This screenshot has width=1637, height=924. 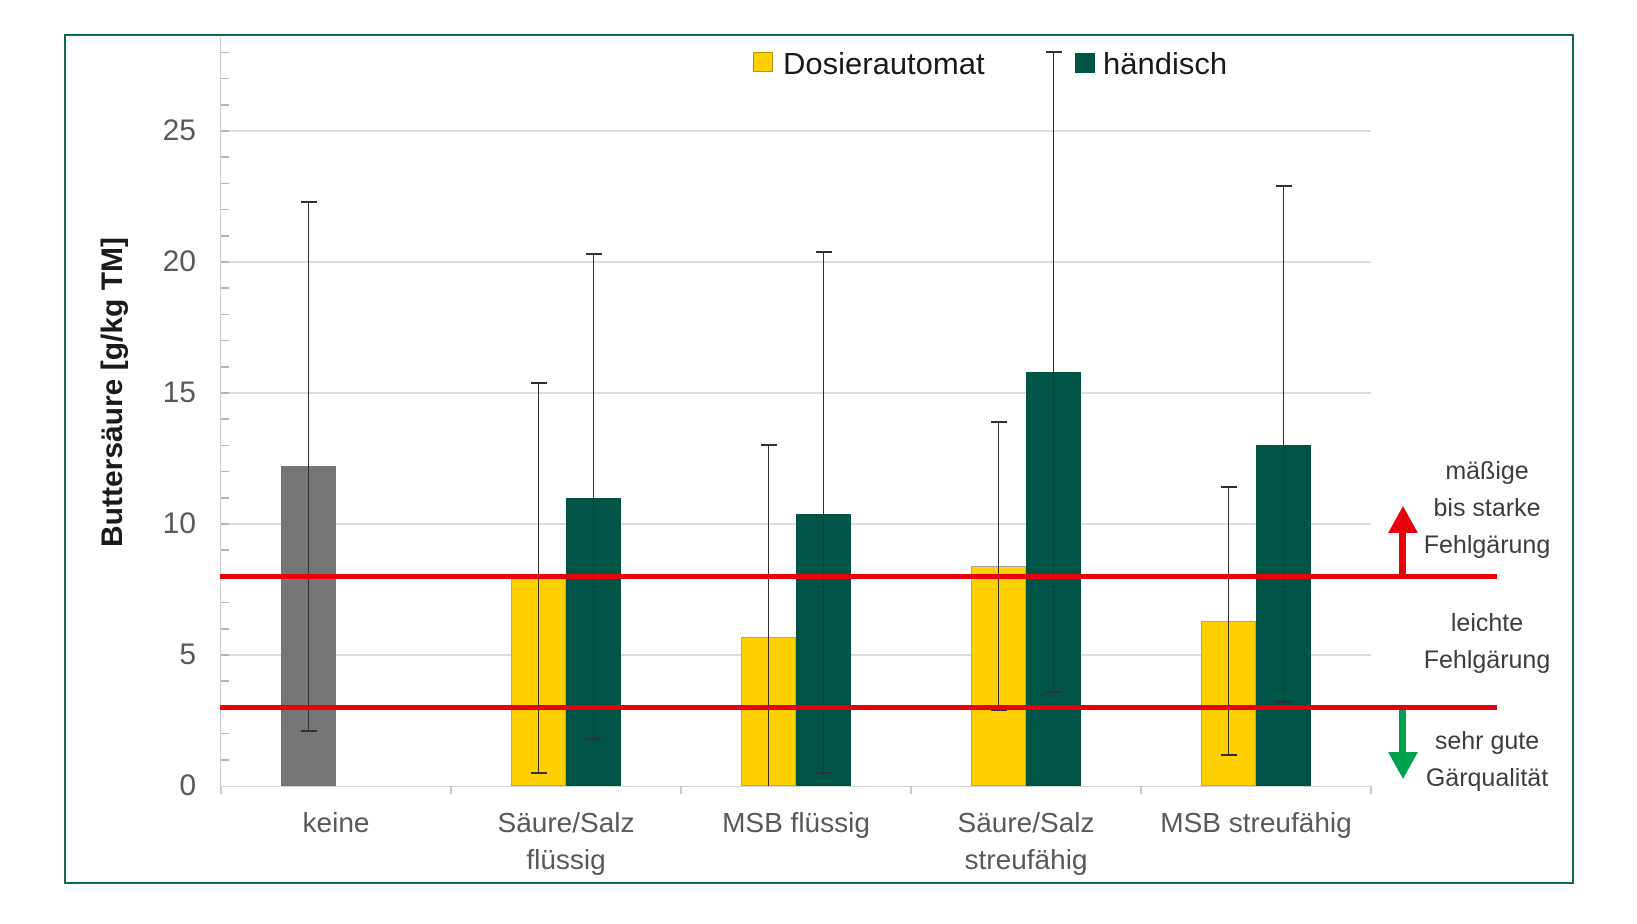 I want to click on x-category-label: keine, so click(x=336, y=822).